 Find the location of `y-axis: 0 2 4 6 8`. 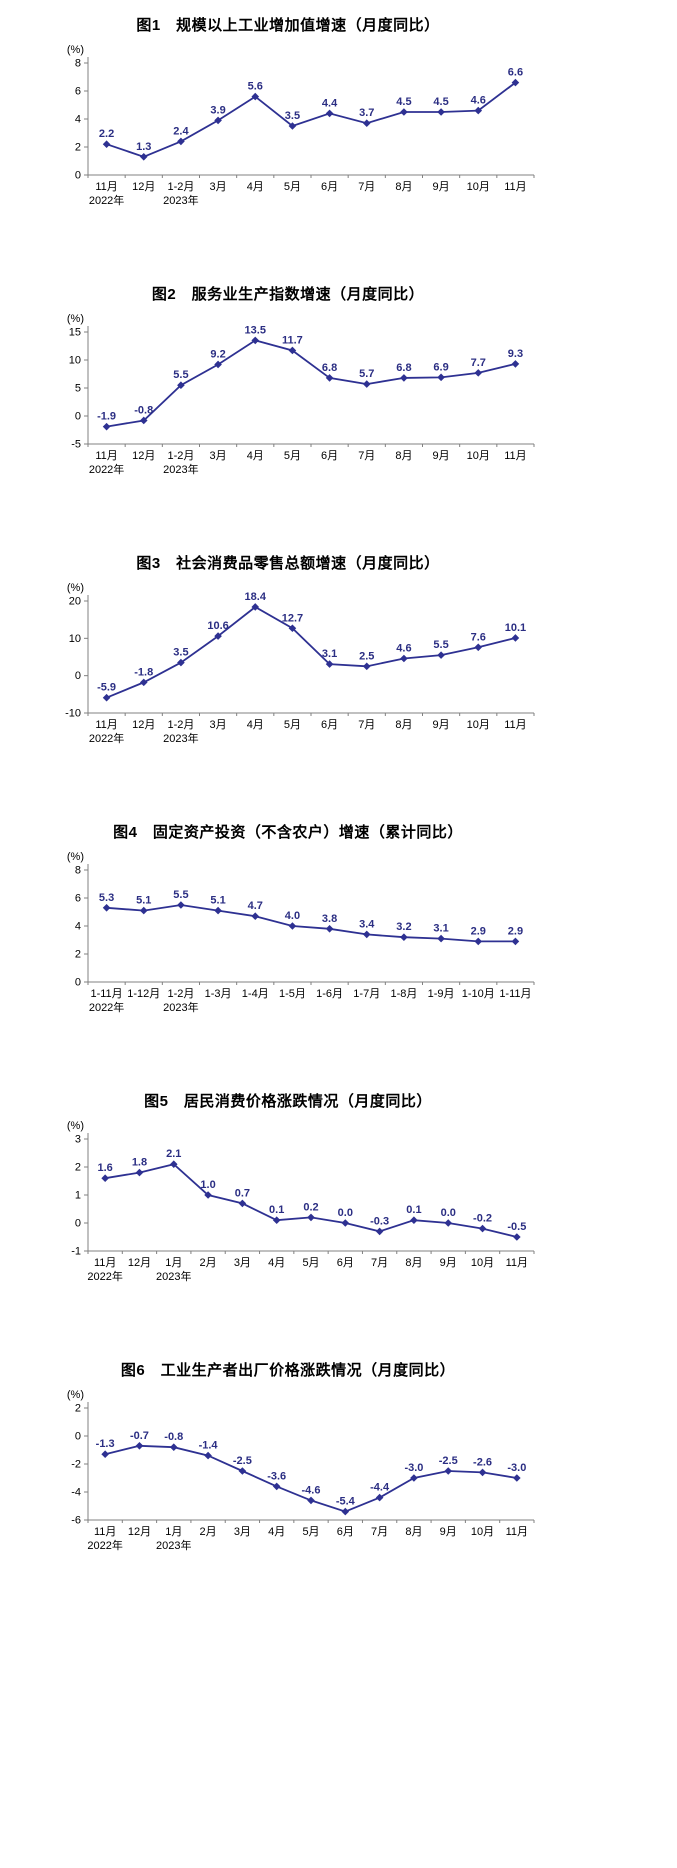

y-axis: 0 2 4 6 8 is located at coordinates (81, 927).